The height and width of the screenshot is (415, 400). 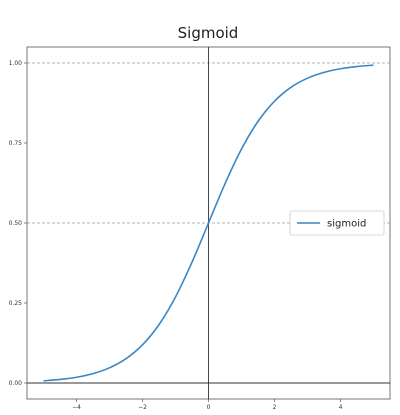 I want to click on y-tick-label: 0.25, so click(x=16, y=303).